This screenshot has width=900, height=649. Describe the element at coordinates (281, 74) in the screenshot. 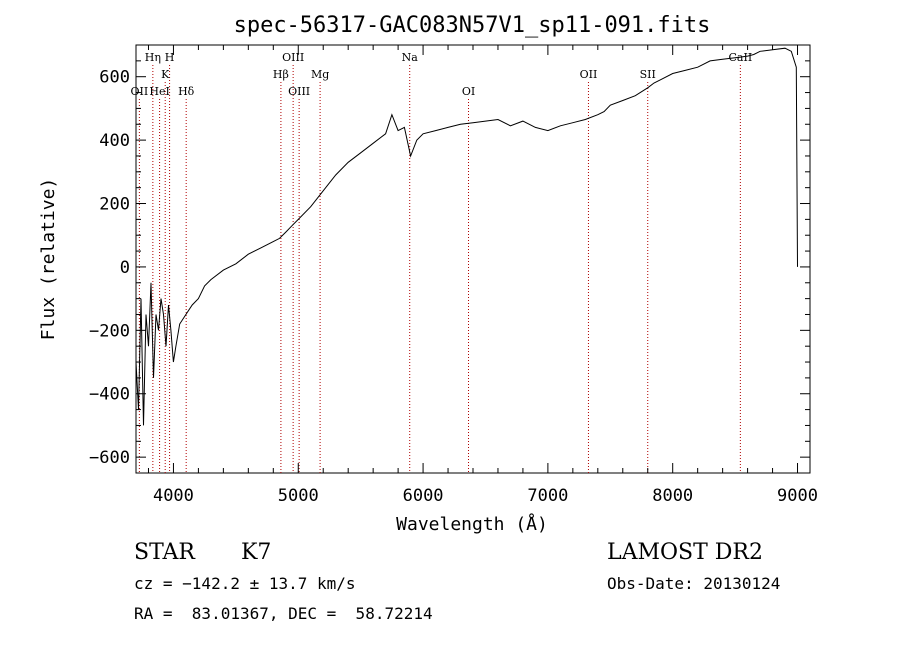

I see `emission-line-label: Hβ` at that location.